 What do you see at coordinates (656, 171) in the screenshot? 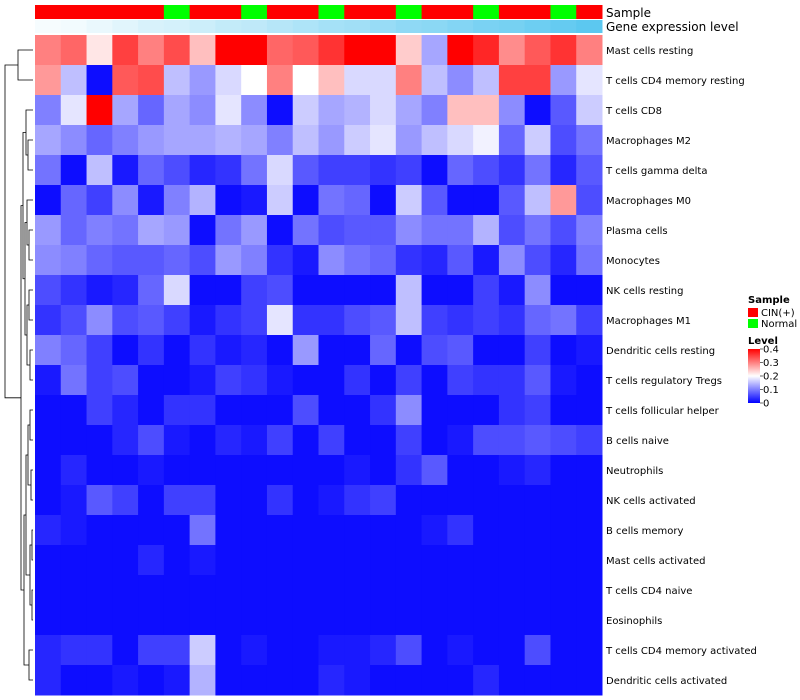
I see `row-label: T cells gamma delta` at bounding box center [656, 171].